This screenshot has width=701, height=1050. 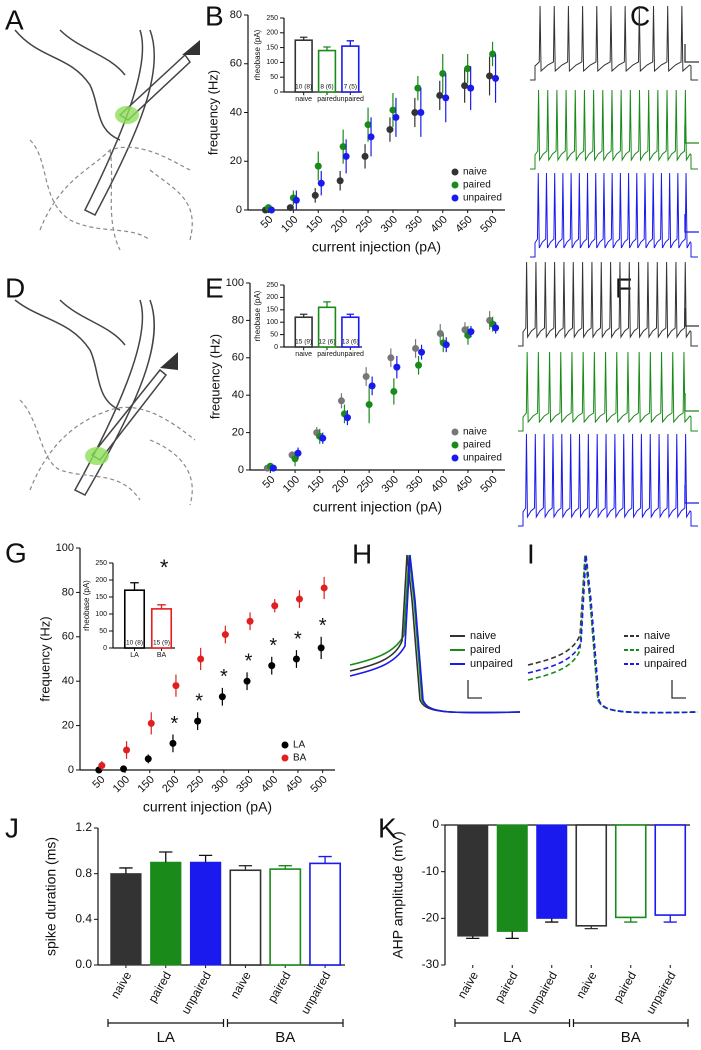 What do you see at coordinates (101, 597) in the screenshot?
I see `y-tick-label: 150` at bounding box center [101, 597].